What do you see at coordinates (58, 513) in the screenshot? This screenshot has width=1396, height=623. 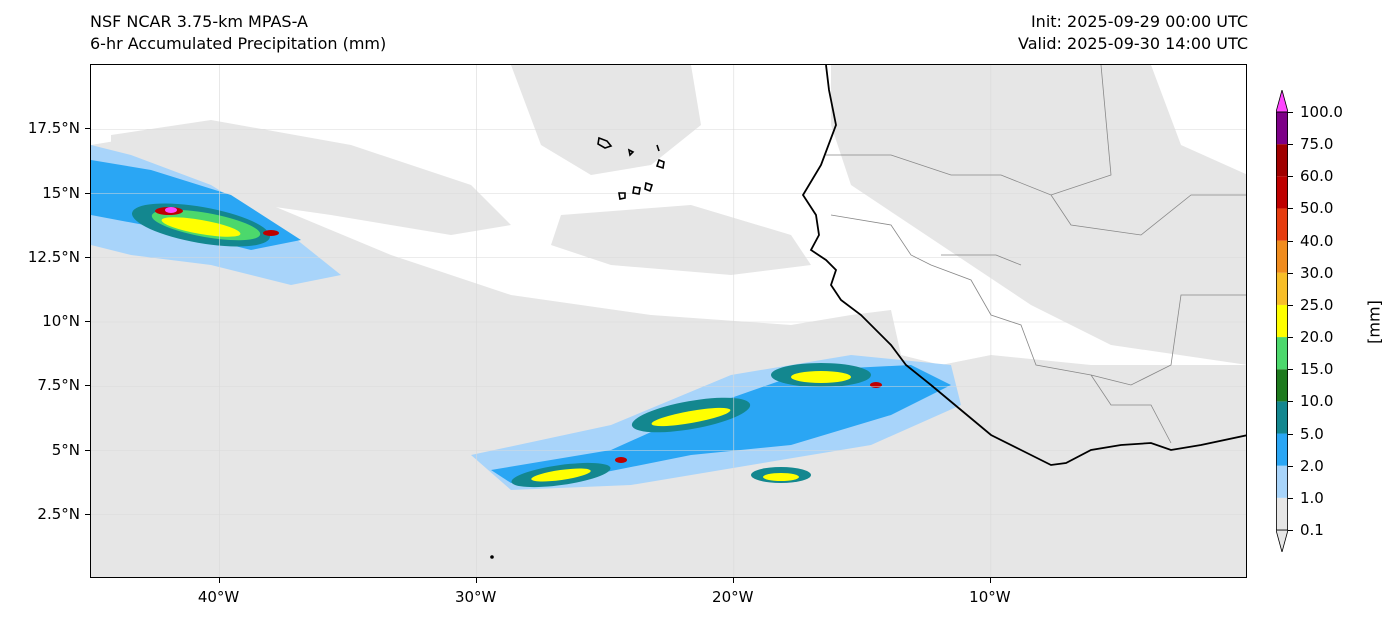 I see `lat-tick-label: 2.5°N` at bounding box center [58, 513].